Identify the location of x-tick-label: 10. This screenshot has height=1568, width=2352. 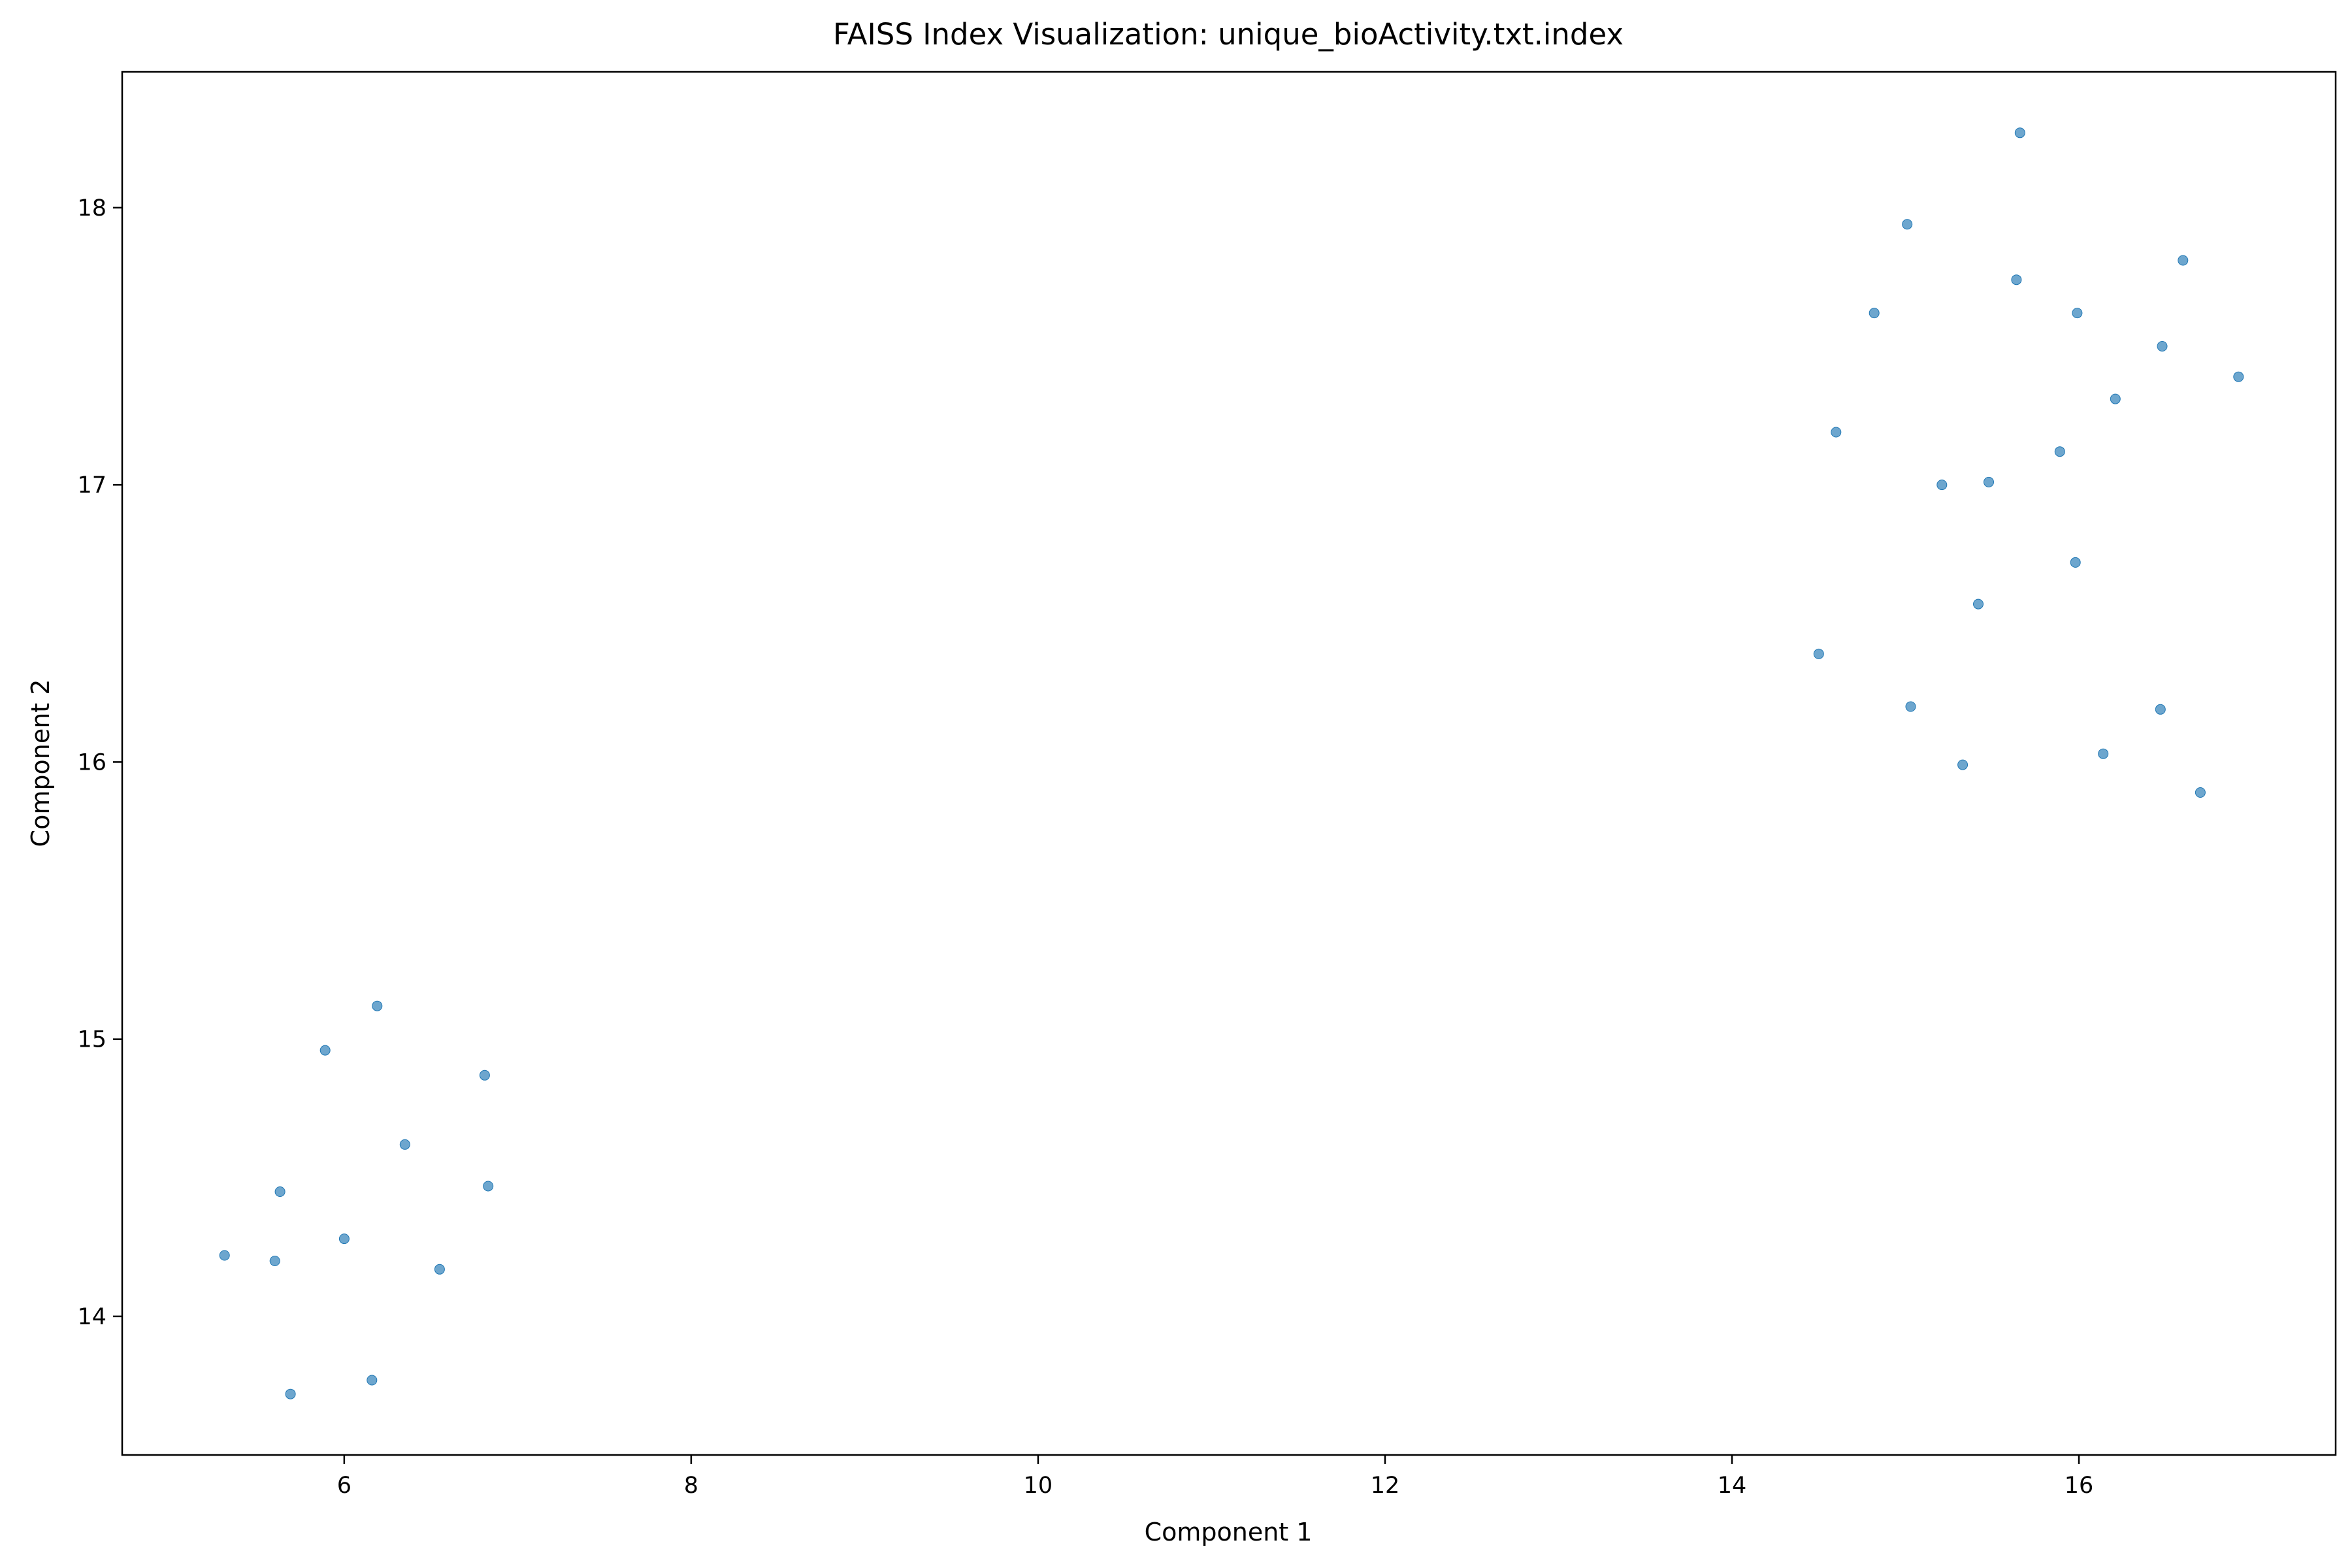
(1038, 1486).